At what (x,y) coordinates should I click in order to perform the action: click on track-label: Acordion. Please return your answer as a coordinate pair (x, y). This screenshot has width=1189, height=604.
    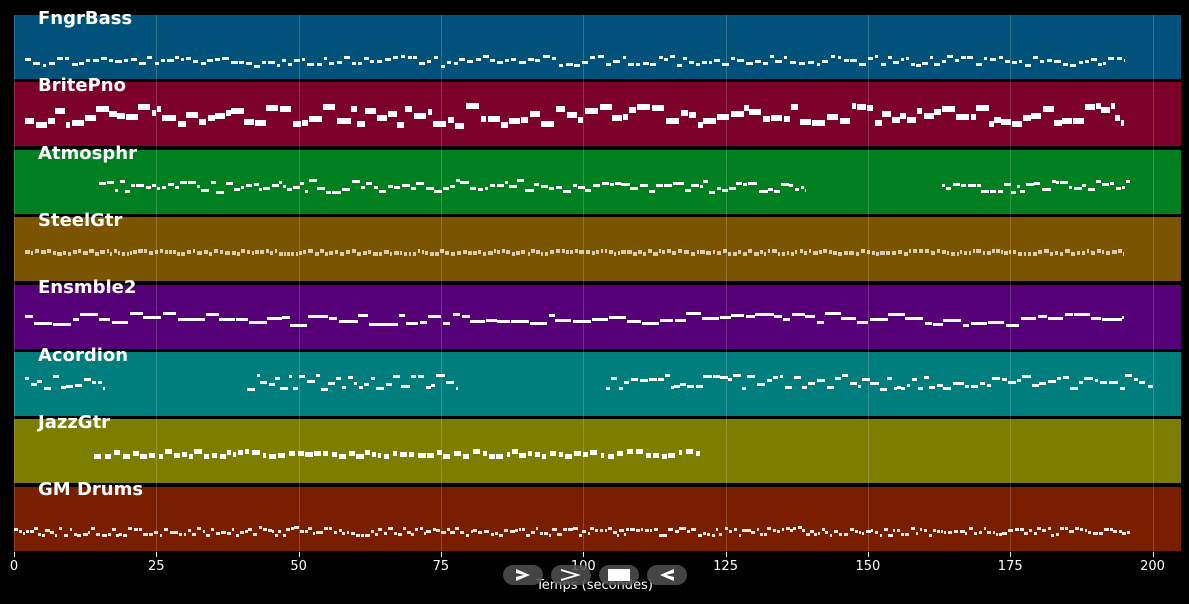
    Looking at the image, I should click on (83, 355).